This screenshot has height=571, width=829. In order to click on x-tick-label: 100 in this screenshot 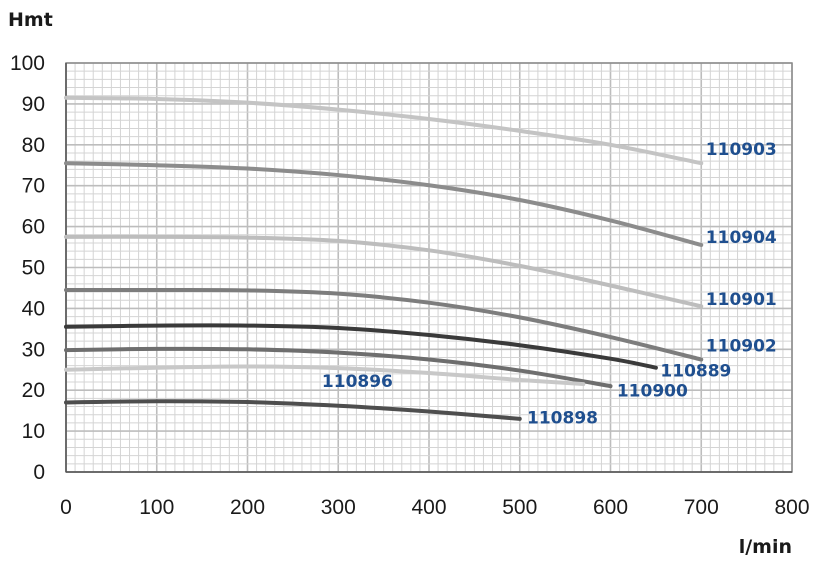, I will do `click(156, 507)`.